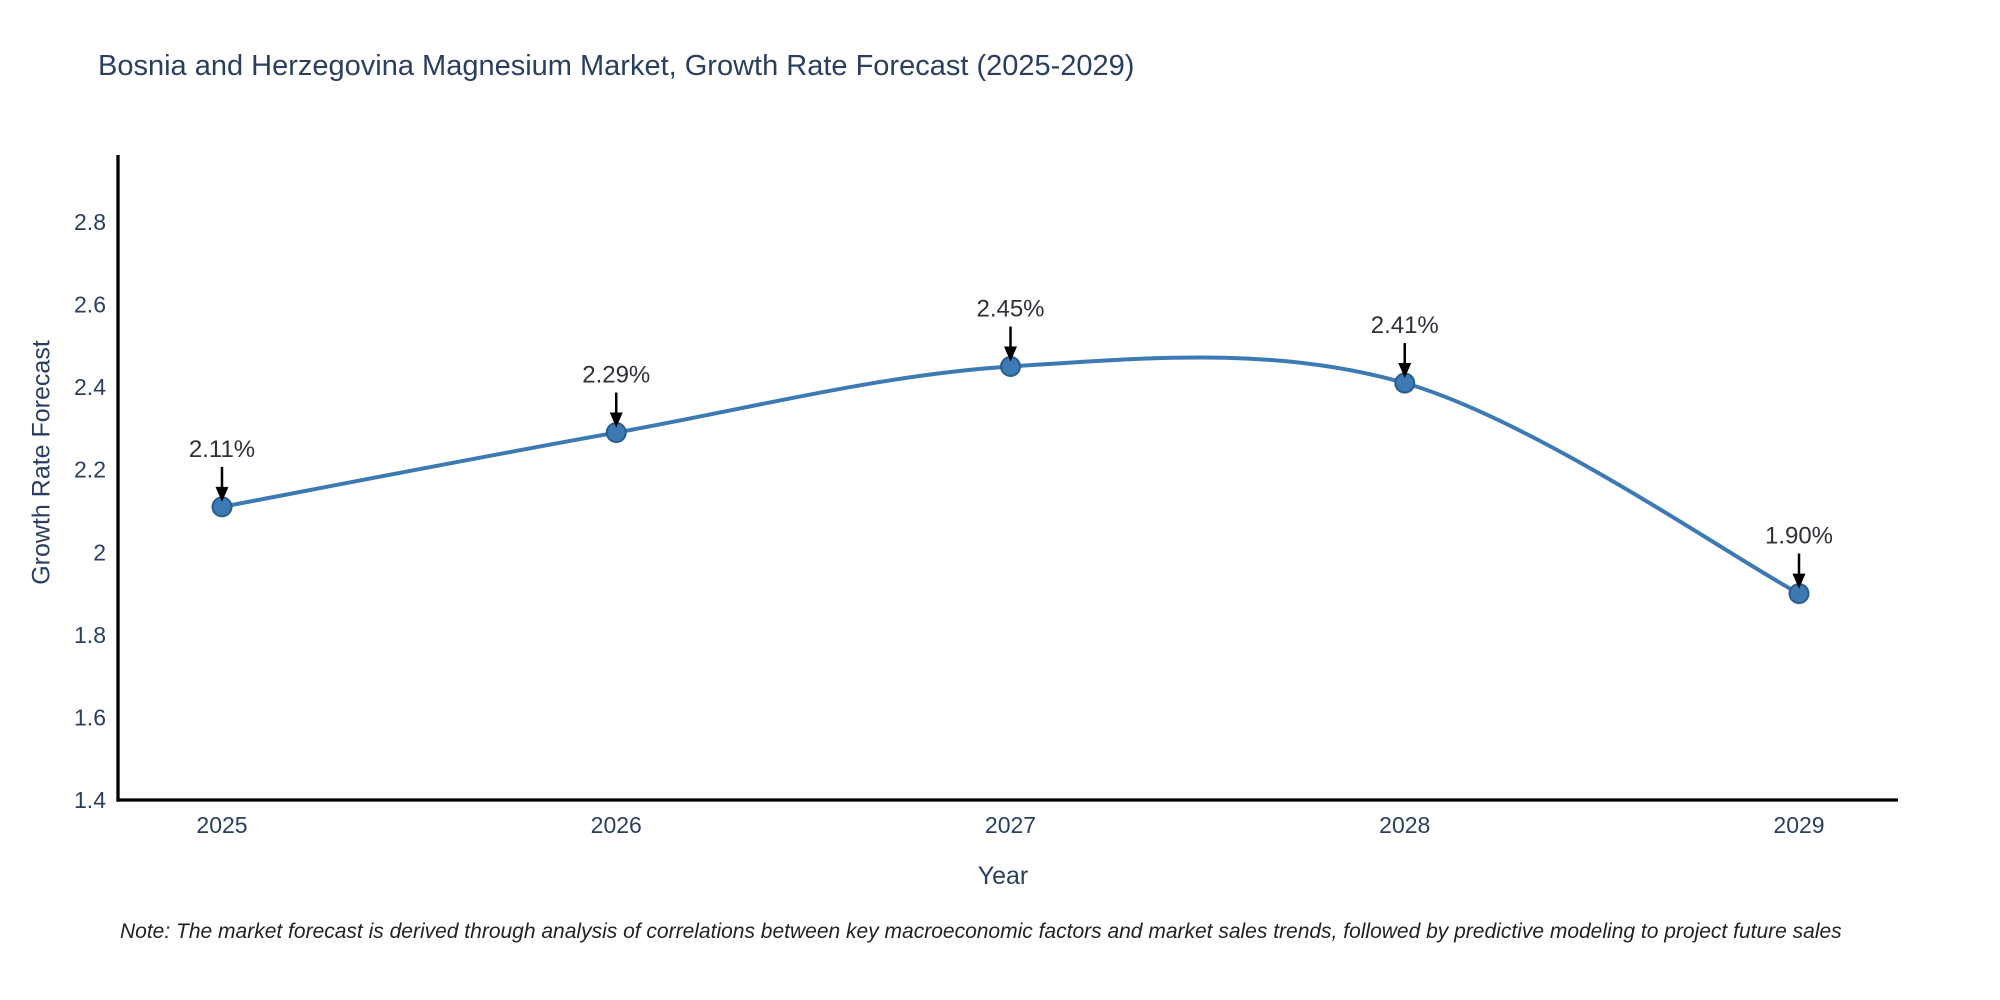 The height and width of the screenshot is (1000, 2000). Describe the element at coordinates (90, 305) in the screenshot. I see `y-tick-label: 2.6` at that location.